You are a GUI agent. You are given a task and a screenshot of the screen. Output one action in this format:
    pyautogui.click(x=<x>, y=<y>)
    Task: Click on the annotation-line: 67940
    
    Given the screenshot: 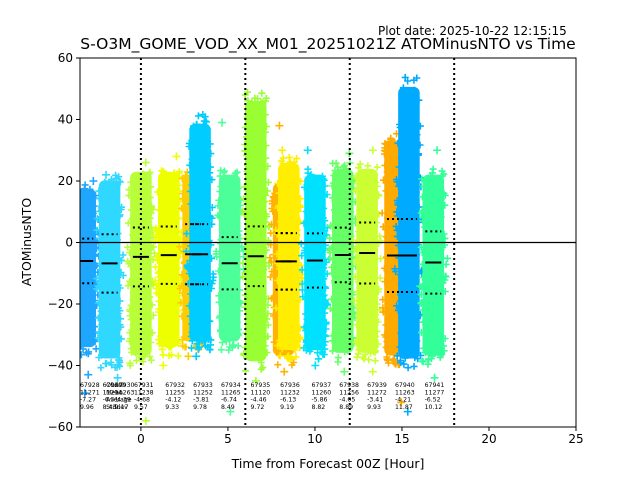 What is the action you would take?
    pyautogui.click(x=405, y=385)
    